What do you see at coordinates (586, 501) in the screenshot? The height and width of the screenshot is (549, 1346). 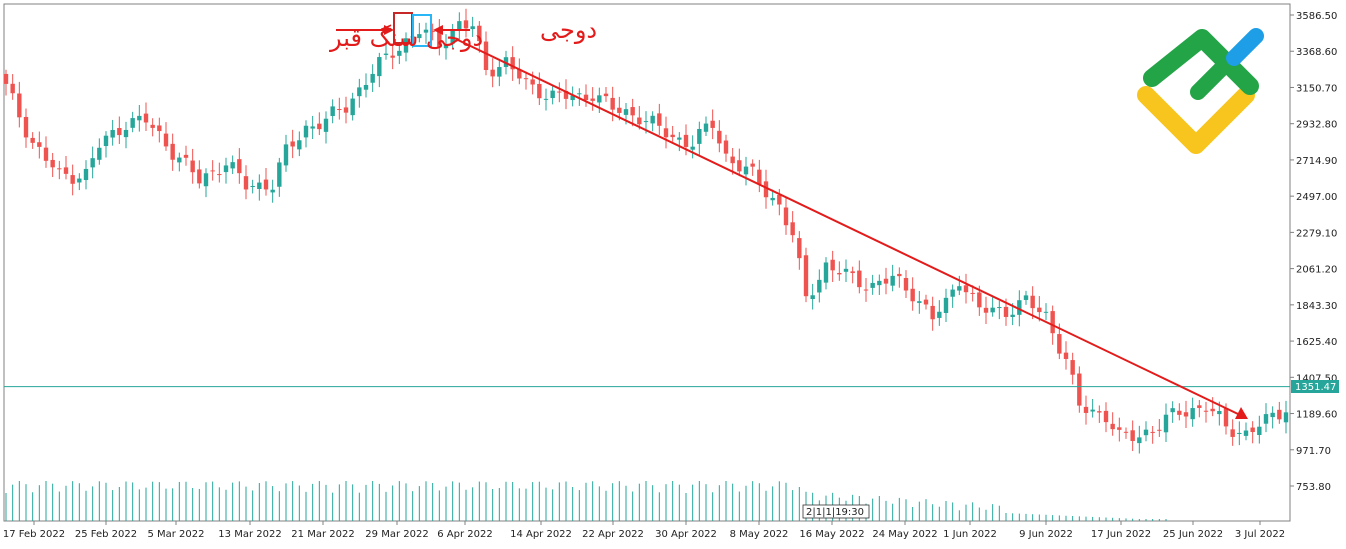 I see `volume-bars` at bounding box center [586, 501].